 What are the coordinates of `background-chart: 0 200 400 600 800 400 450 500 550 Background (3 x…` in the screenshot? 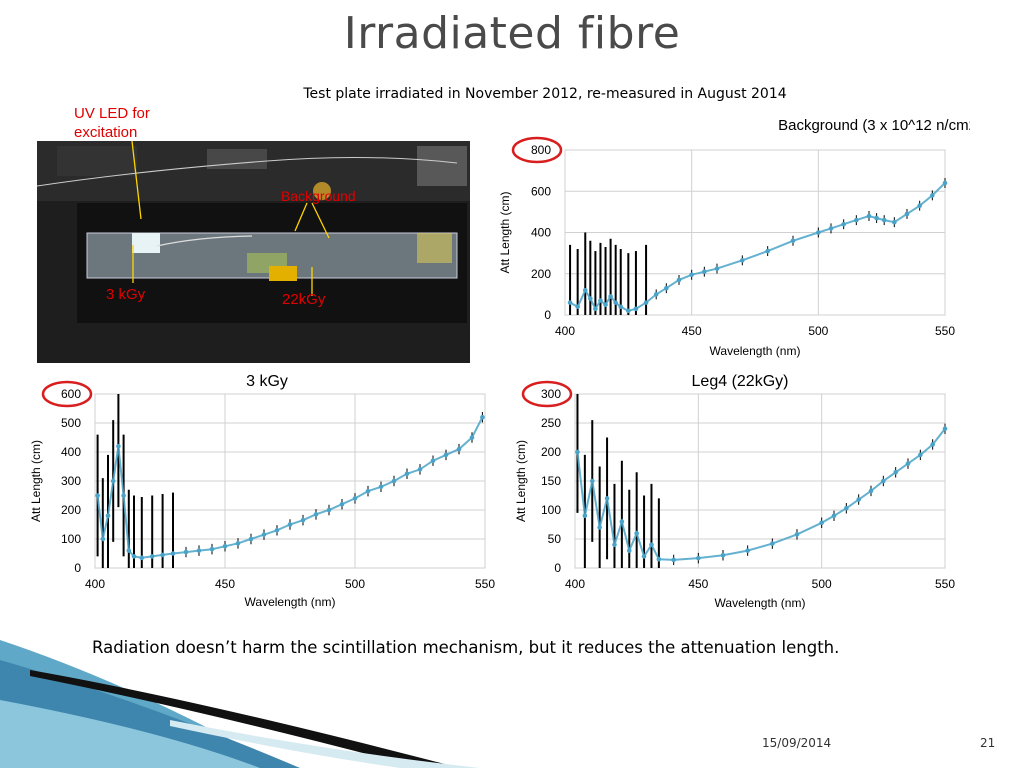 It's located at (734, 237).